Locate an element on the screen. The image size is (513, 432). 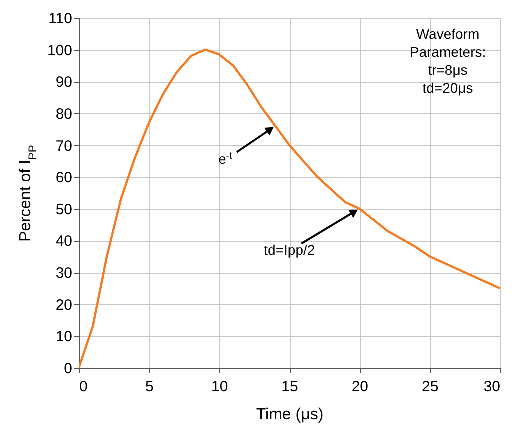
y-tick-label: 50 is located at coordinates (64, 209).